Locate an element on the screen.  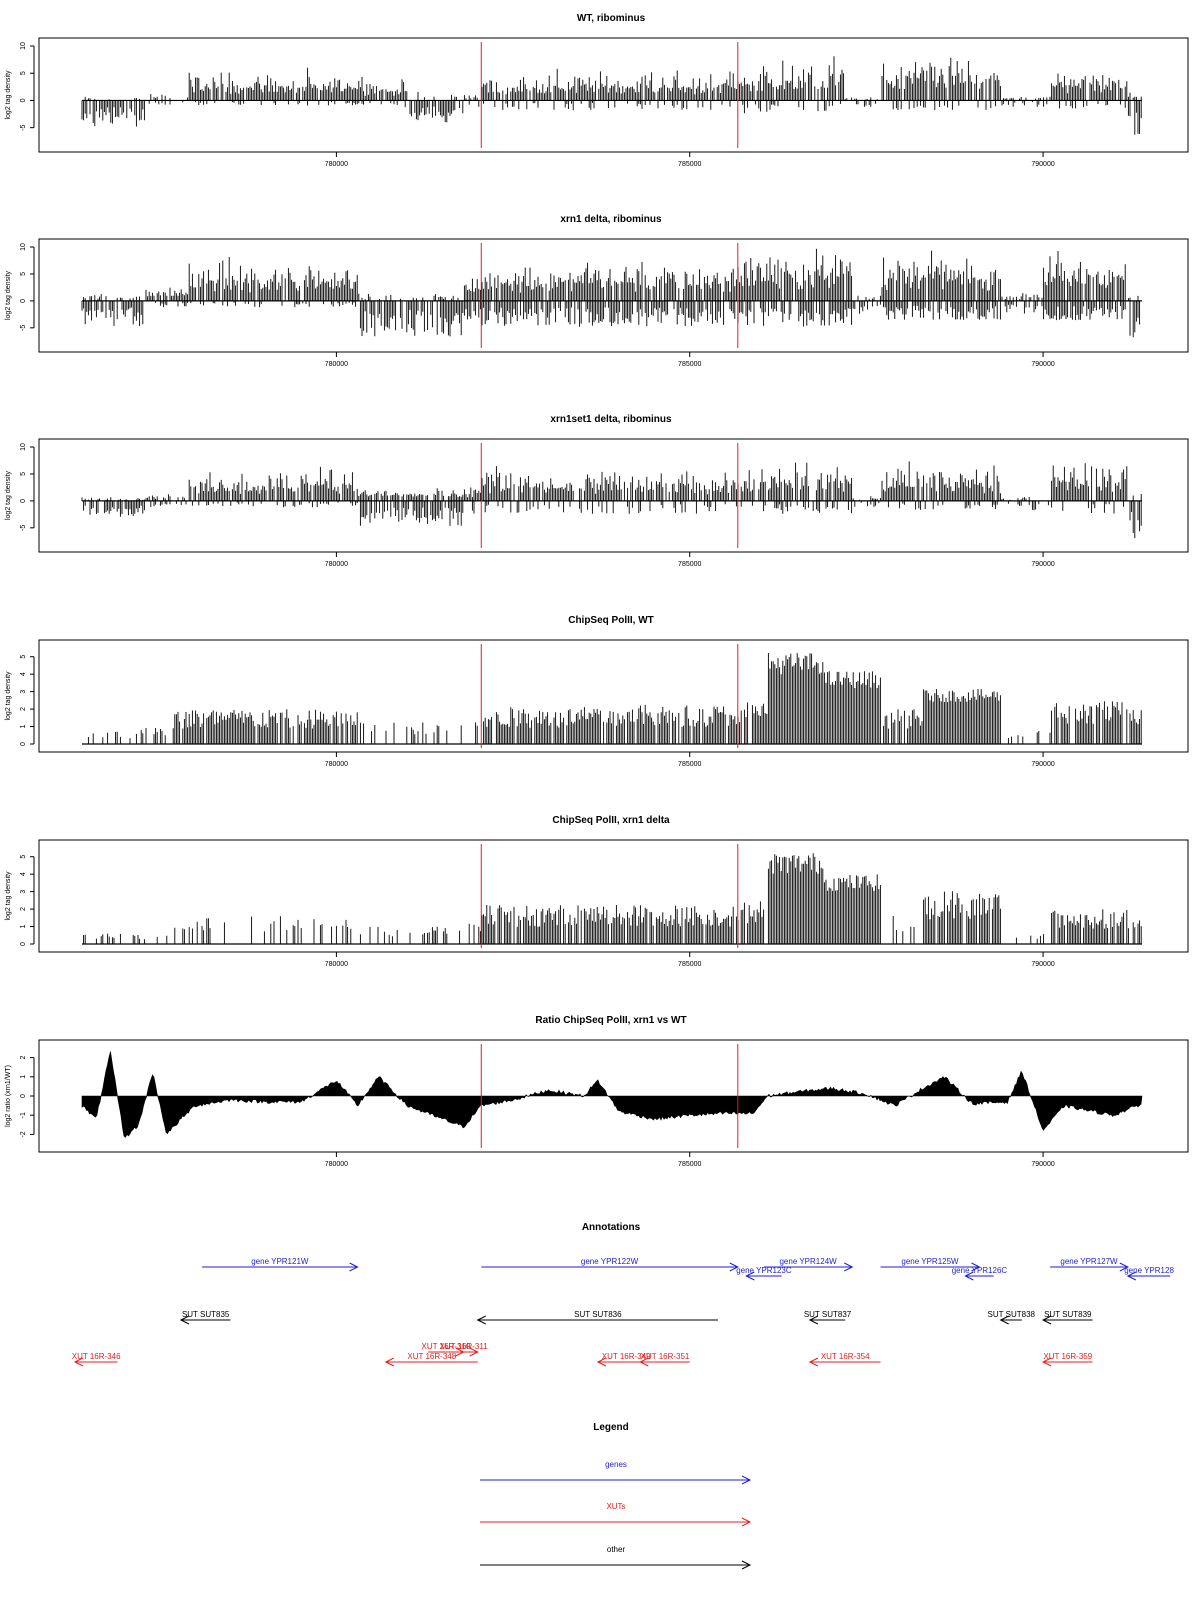
sut-feature: SUT SUT838 is located at coordinates (1012, 1317).